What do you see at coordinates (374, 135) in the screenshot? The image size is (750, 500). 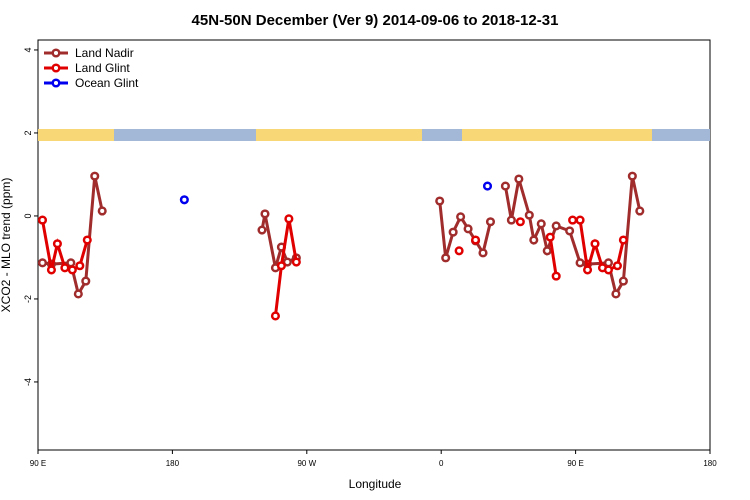 I see `map-strip` at bounding box center [374, 135].